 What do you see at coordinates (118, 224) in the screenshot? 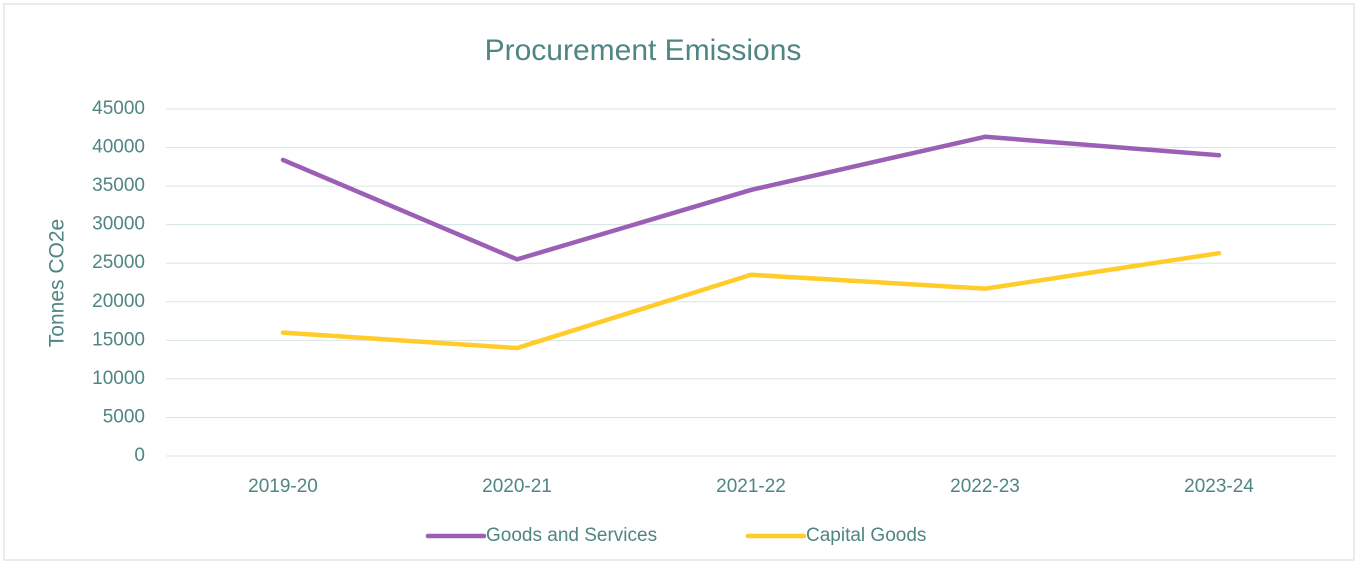
I see `y-tick-label: 30000` at bounding box center [118, 224].